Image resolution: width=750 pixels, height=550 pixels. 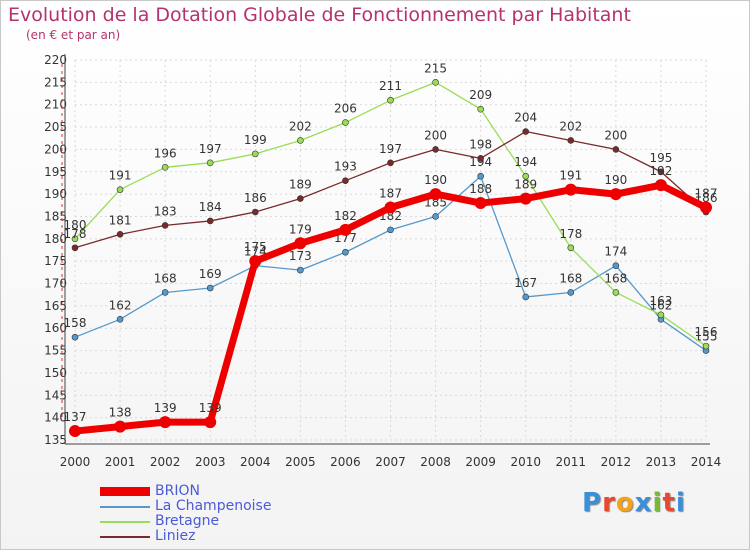 What do you see at coordinates (75, 234) in the screenshot?
I see `data-label: 178` at bounding box center [75, 234].